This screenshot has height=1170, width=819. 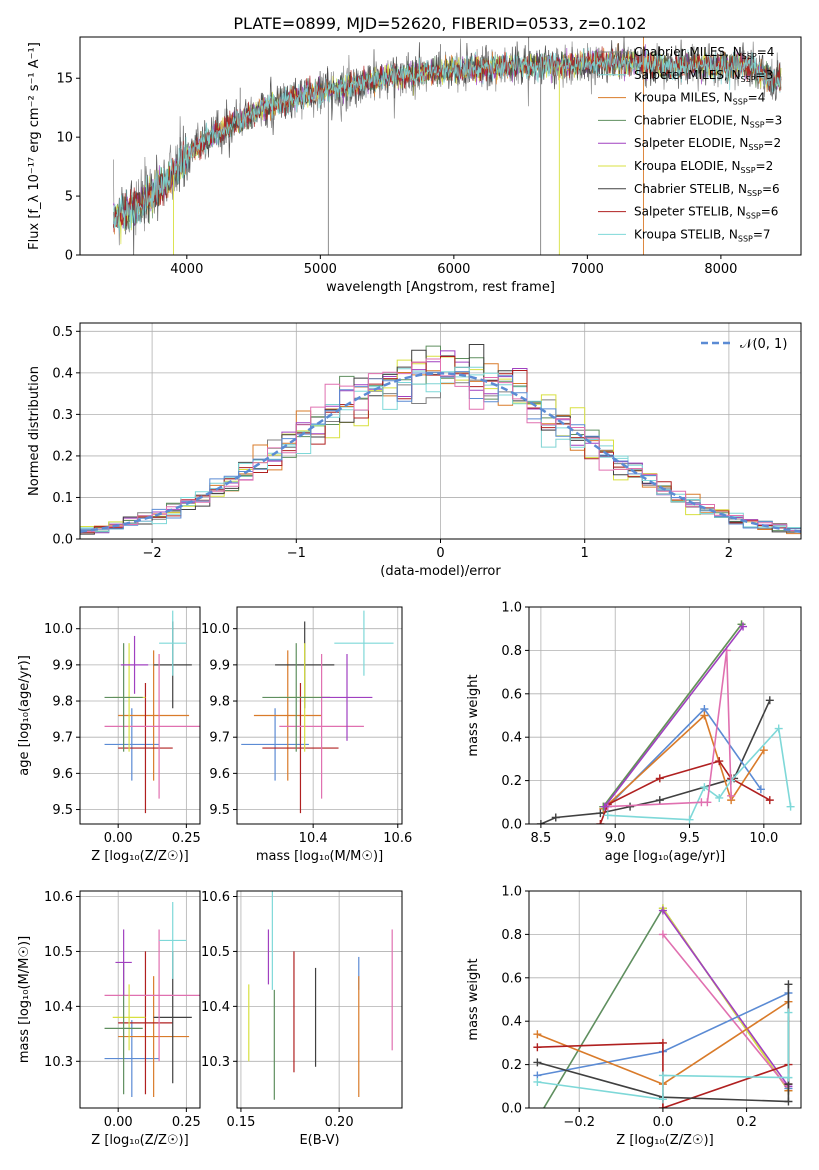 What do you see at coordinates (664, 1140) in the screenshot?
I see `mass-weight-vs-Z-xlabel: Z [log₁₀(Z/Z☉)]` at bounding box center [664, 1140].